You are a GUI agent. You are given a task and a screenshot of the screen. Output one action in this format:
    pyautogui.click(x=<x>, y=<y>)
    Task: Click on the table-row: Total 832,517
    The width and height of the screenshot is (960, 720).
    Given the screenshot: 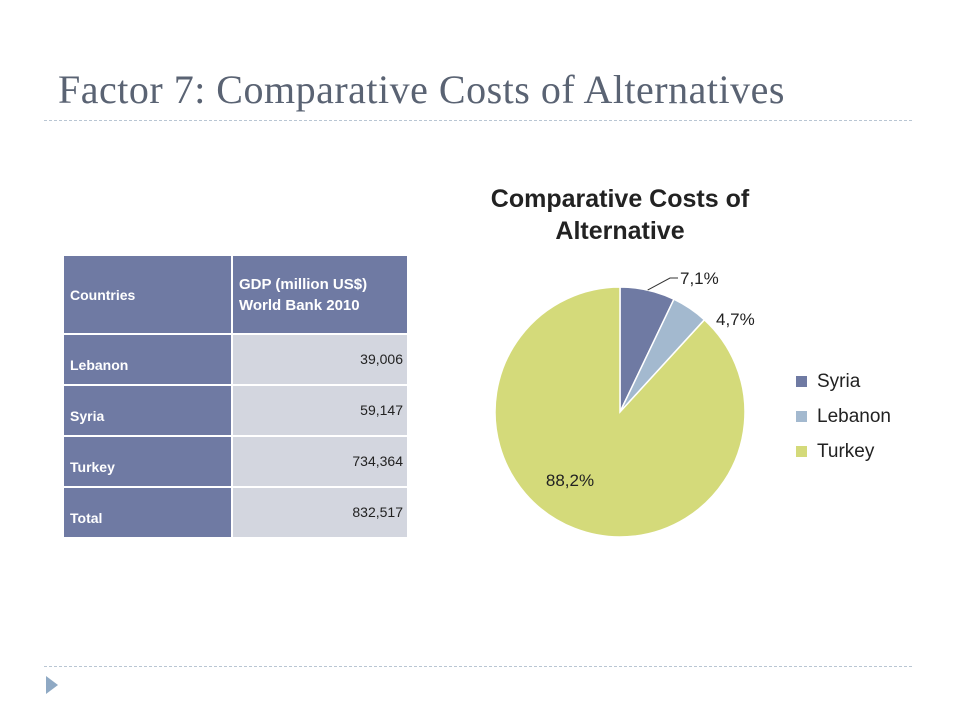 What is the action you would take?
    pyautogui.click(x=236, y=513)
    